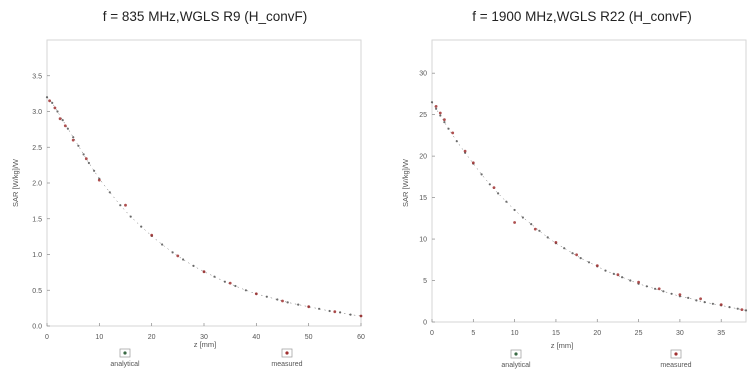 The height and width of the screenshot is (374, 748). What do you see at coordinates (125, 358) in the screenshot?
I see `chart-835-legend-analytical: analytical` at bounding box center [125, 358].